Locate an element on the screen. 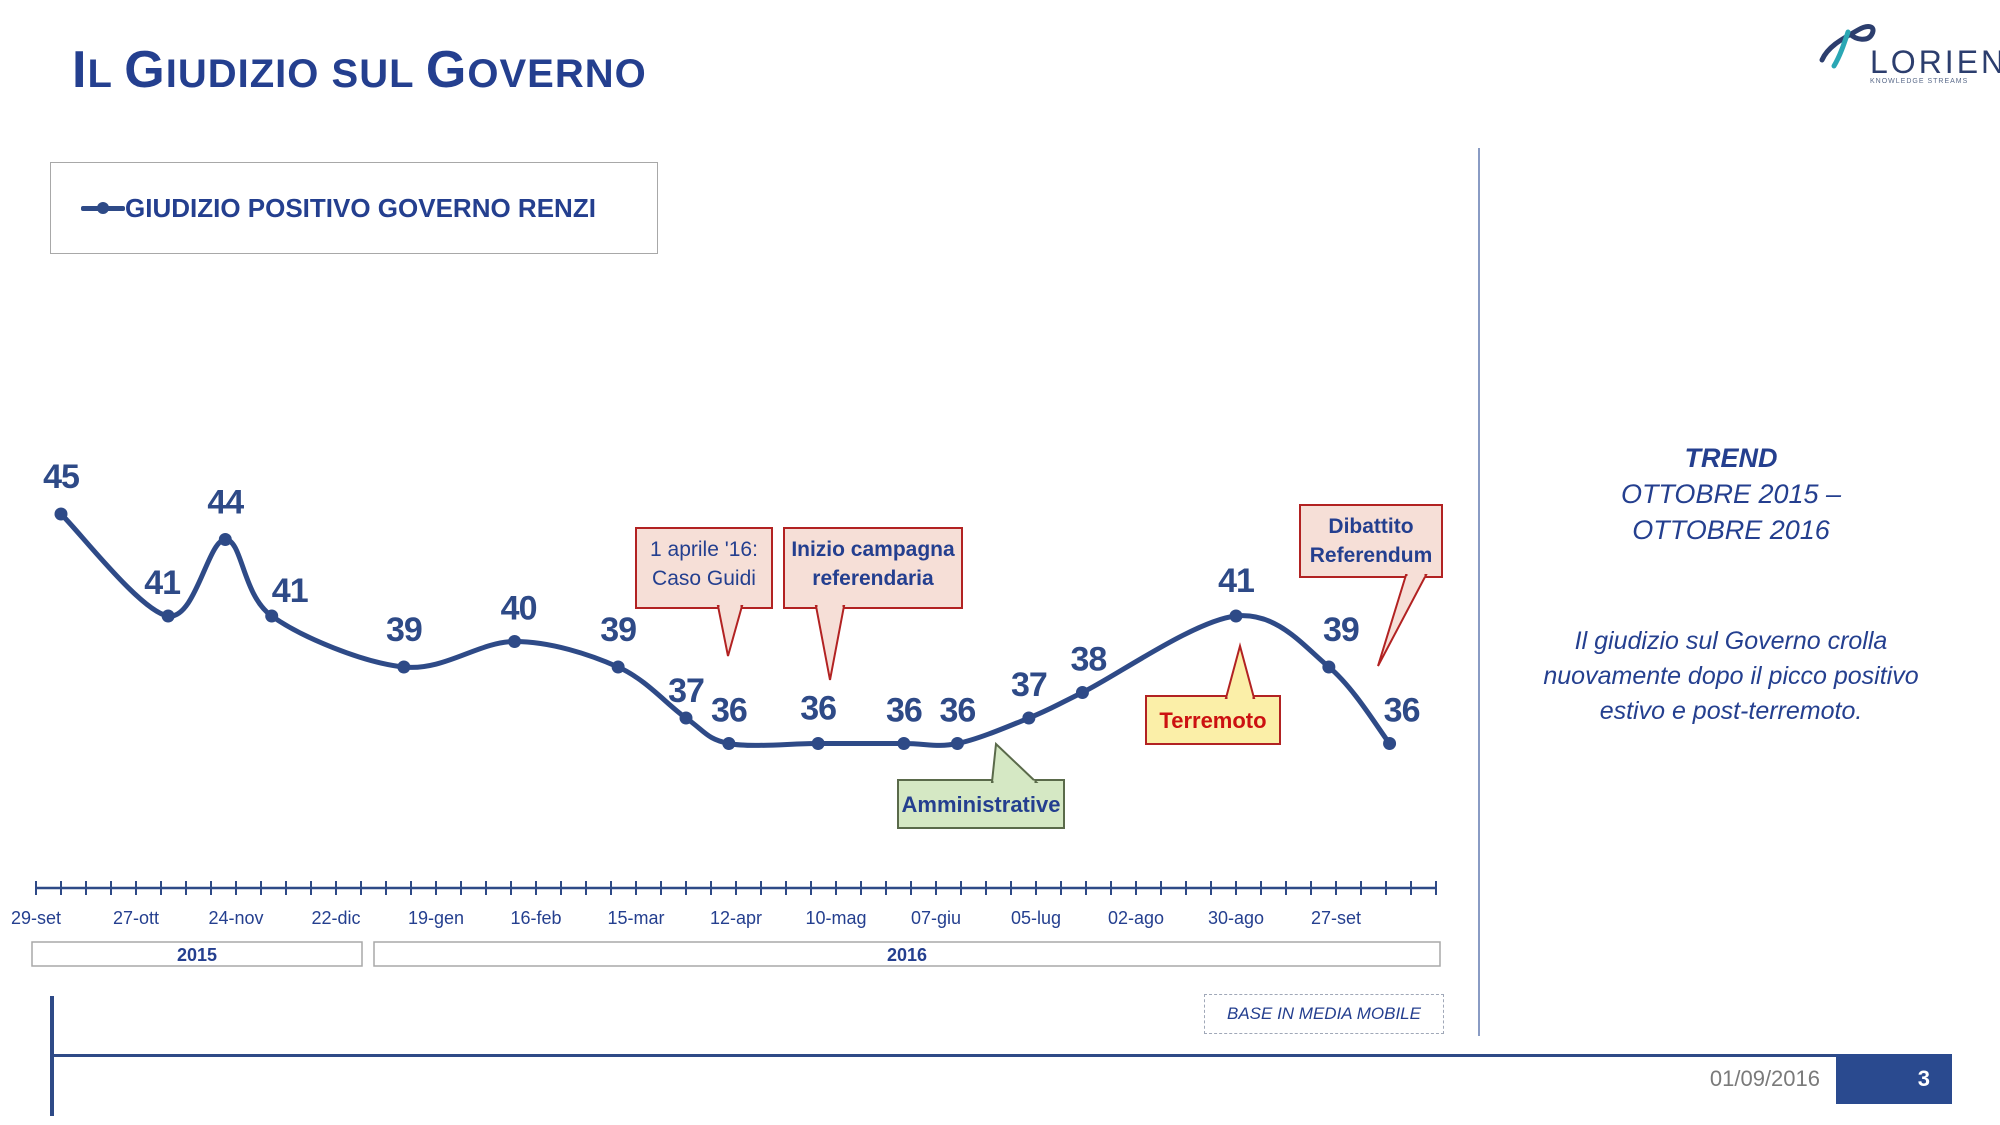 The width and height of the screenshot is (2000, 1125). x-tick-label: 10-mag is located at coordinates (835, 918).